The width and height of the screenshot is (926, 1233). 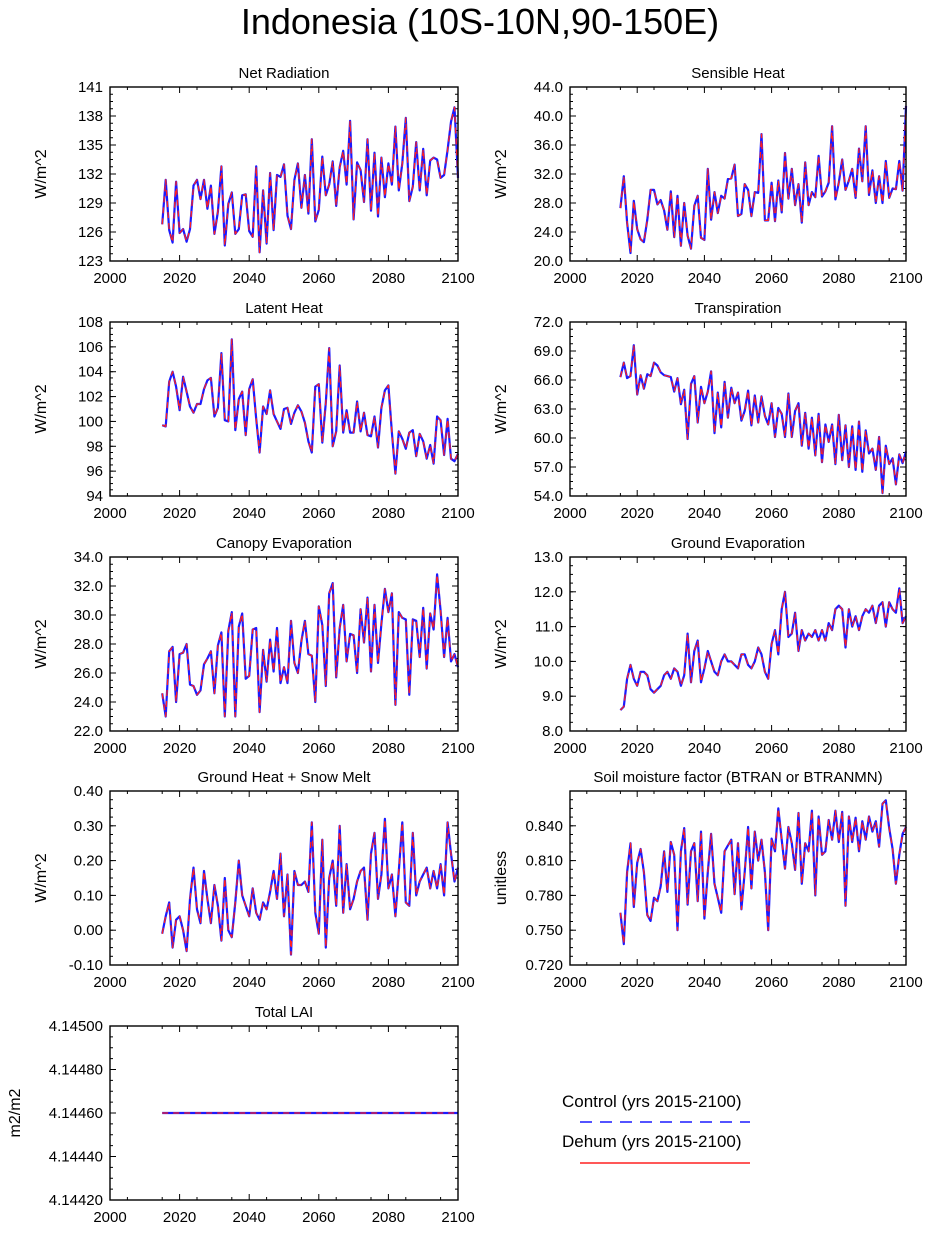 What do you see at coordinates (548, 87) in the screenshot?
I see `y-tick-label: 44.0` at bounding box center [548, 87].